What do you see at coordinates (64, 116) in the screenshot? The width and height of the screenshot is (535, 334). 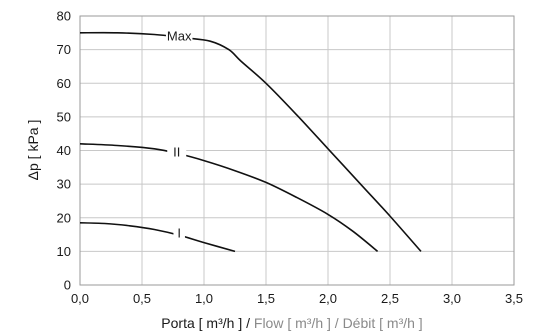 I see `y-tick-label: 50` at bounding box center [64, 116].